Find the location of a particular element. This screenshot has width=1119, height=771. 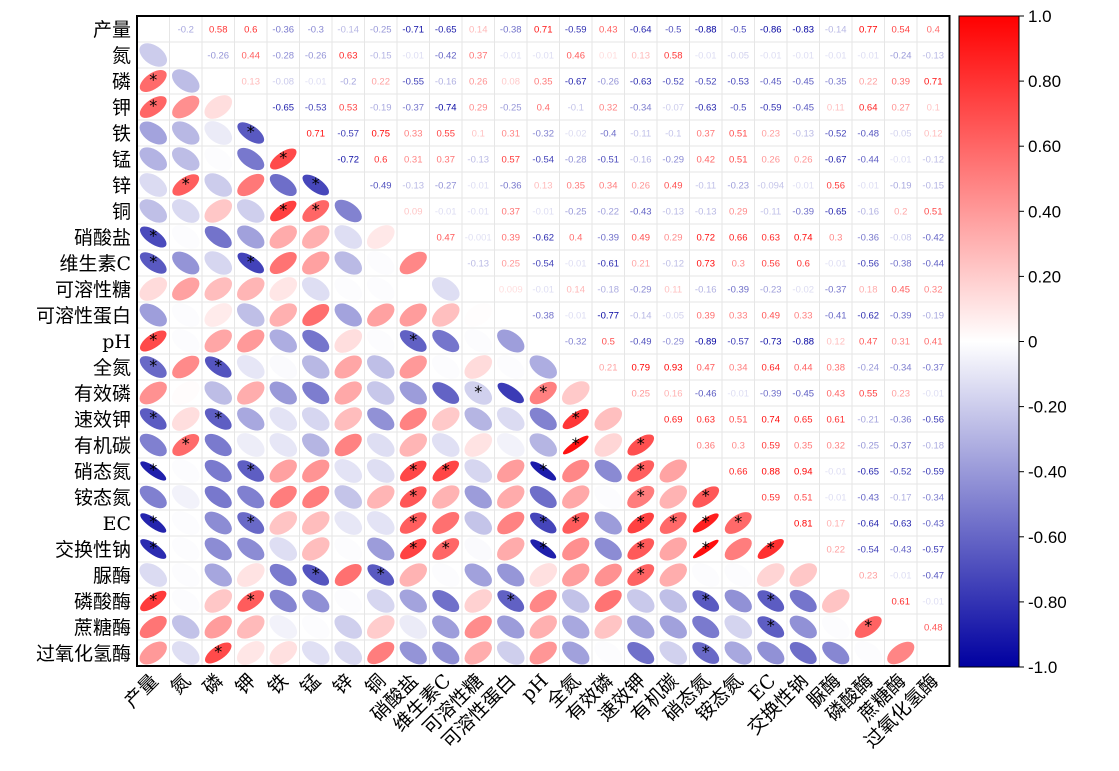

correlation-value: -0.15 is located at coordinates (933, 186).